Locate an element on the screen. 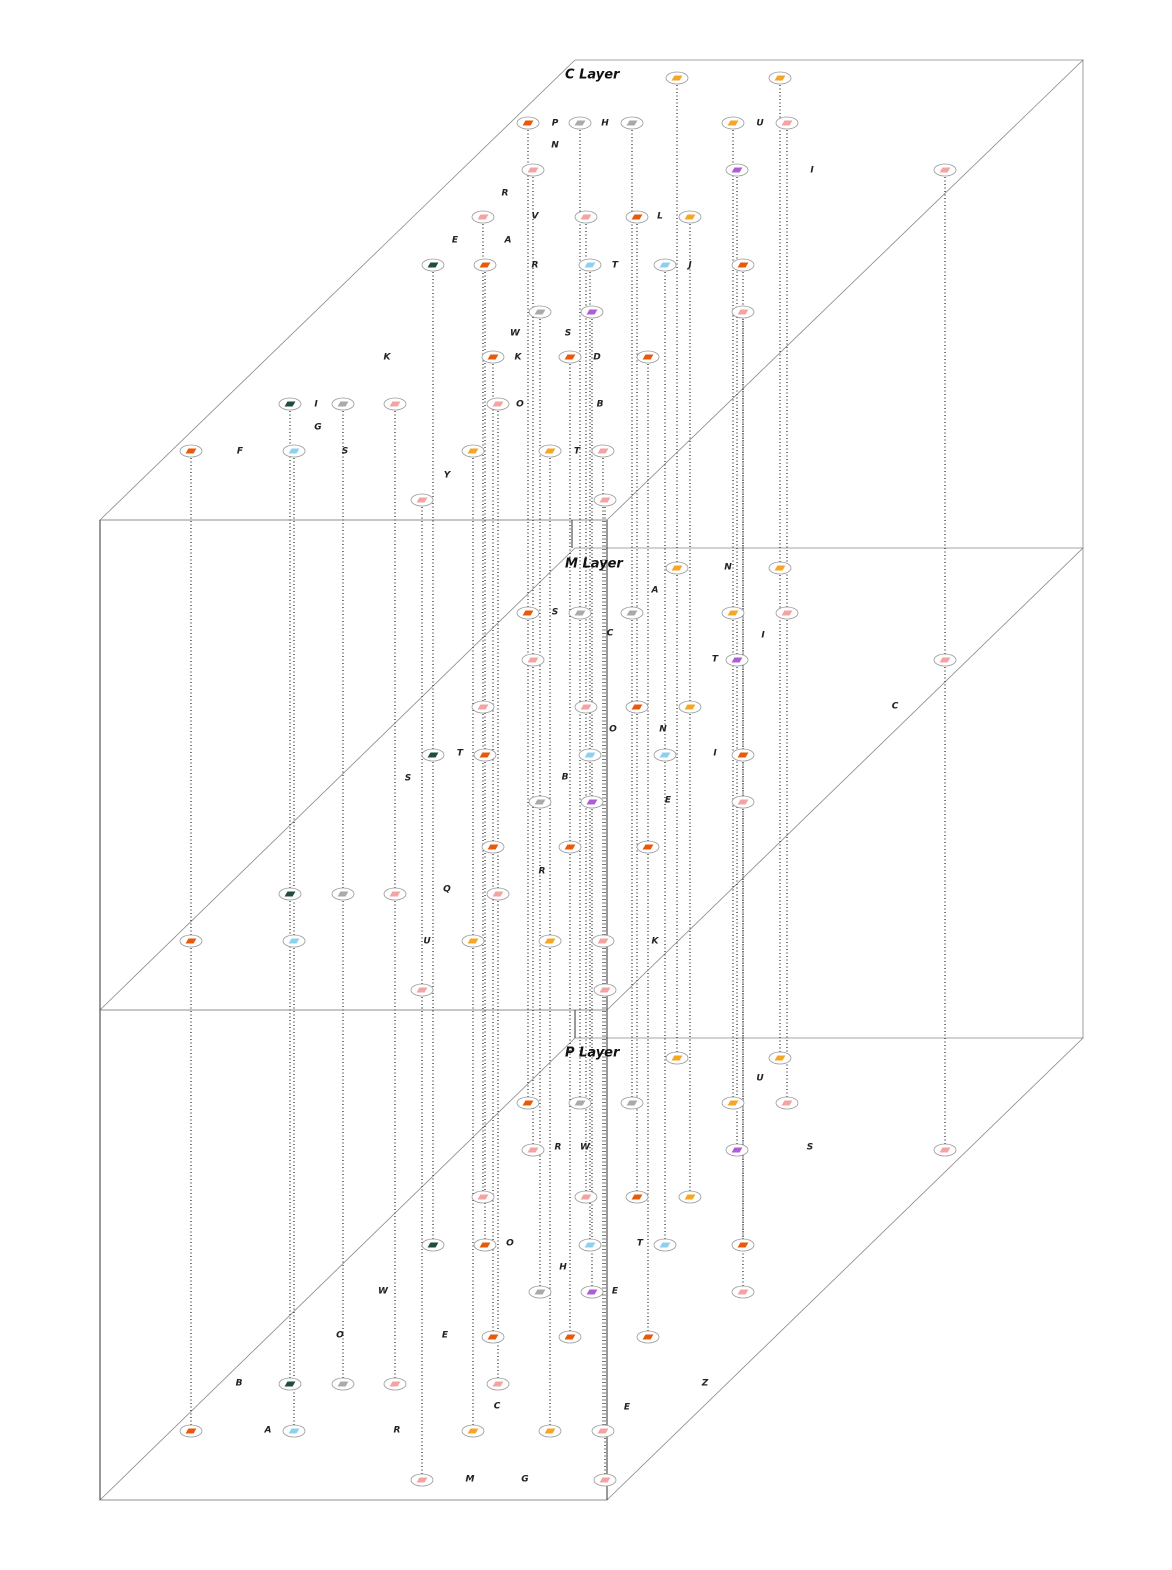 The height and width of the screenshot is (1570, 1172). node-label: B is located at coordinates (239, 1384).